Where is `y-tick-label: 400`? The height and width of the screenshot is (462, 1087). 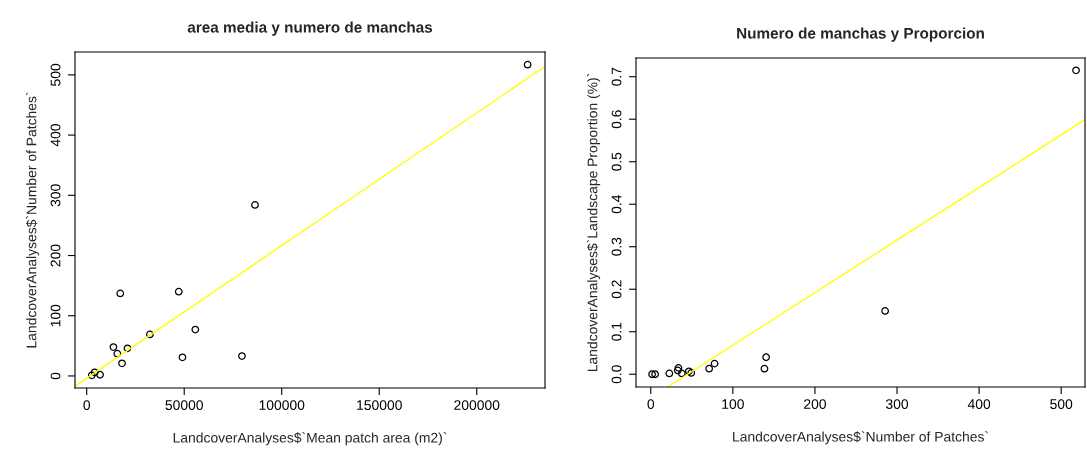
y-tick-label: 400 is located at coordinates (55, 135).